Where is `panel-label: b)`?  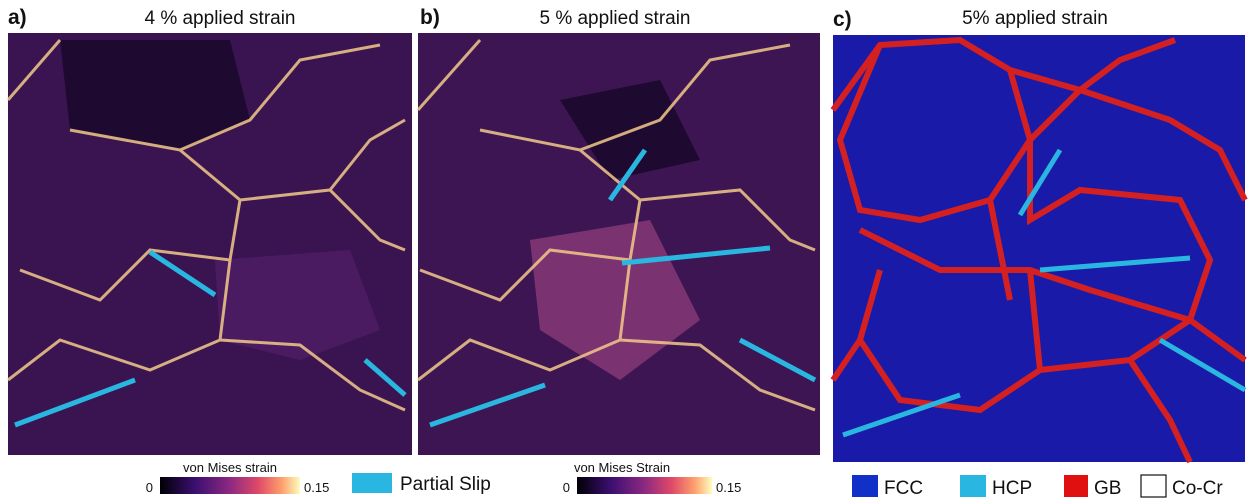 panel-label: b) is located at coordinates (430, 17).